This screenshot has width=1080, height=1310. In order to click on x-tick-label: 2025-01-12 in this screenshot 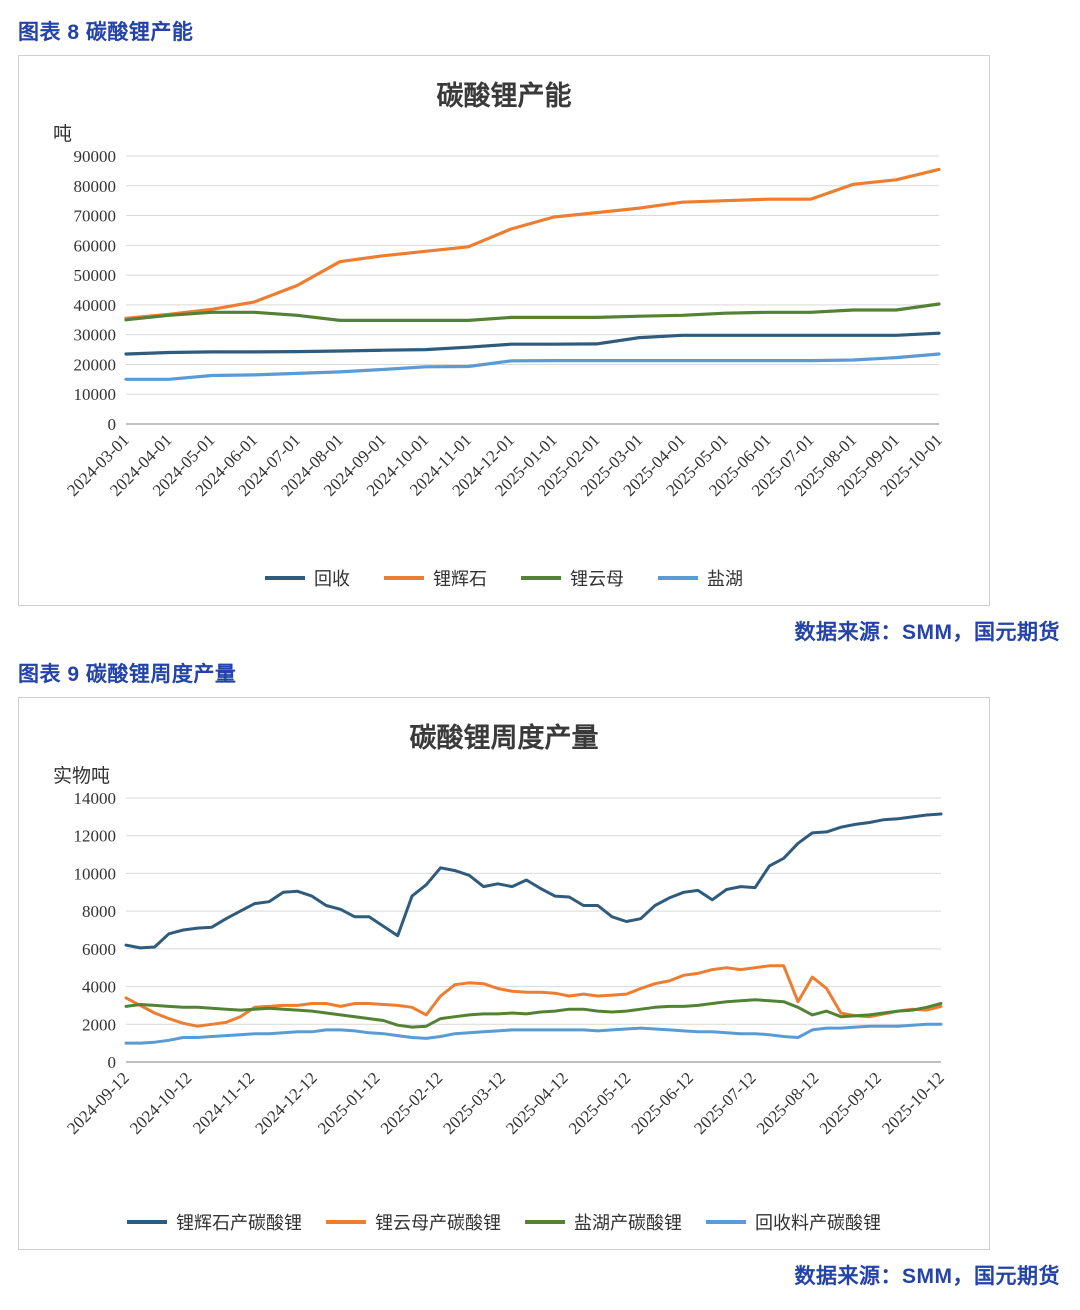, I will do `click(349, 1103)`.